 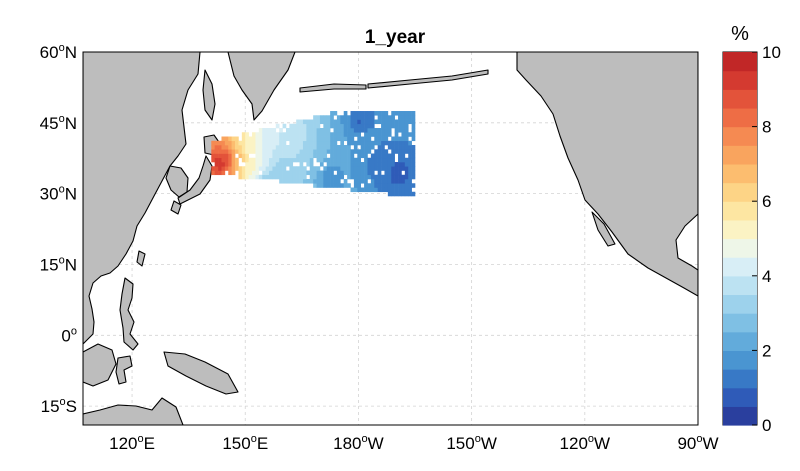 I want to click on probability-field, so click(x=313, y=154).